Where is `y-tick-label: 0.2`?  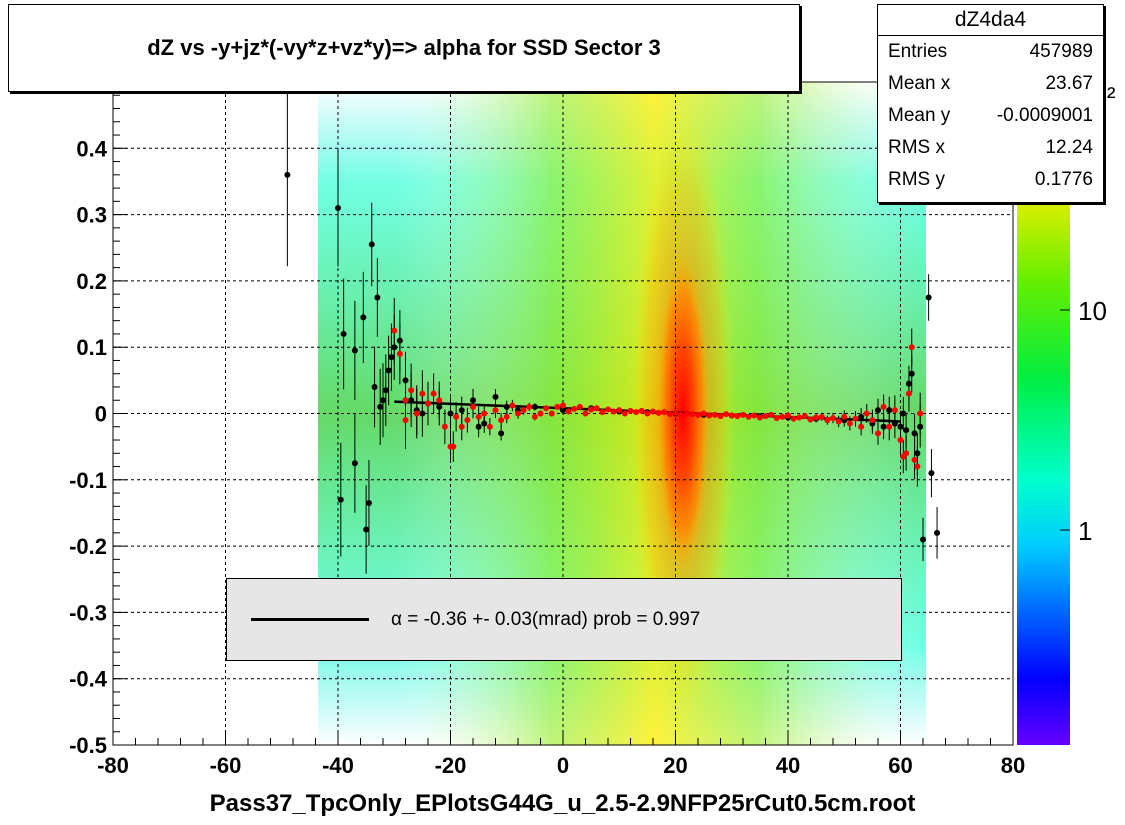 y-tick-label: 0.2 is located at coordinates (91, 281).